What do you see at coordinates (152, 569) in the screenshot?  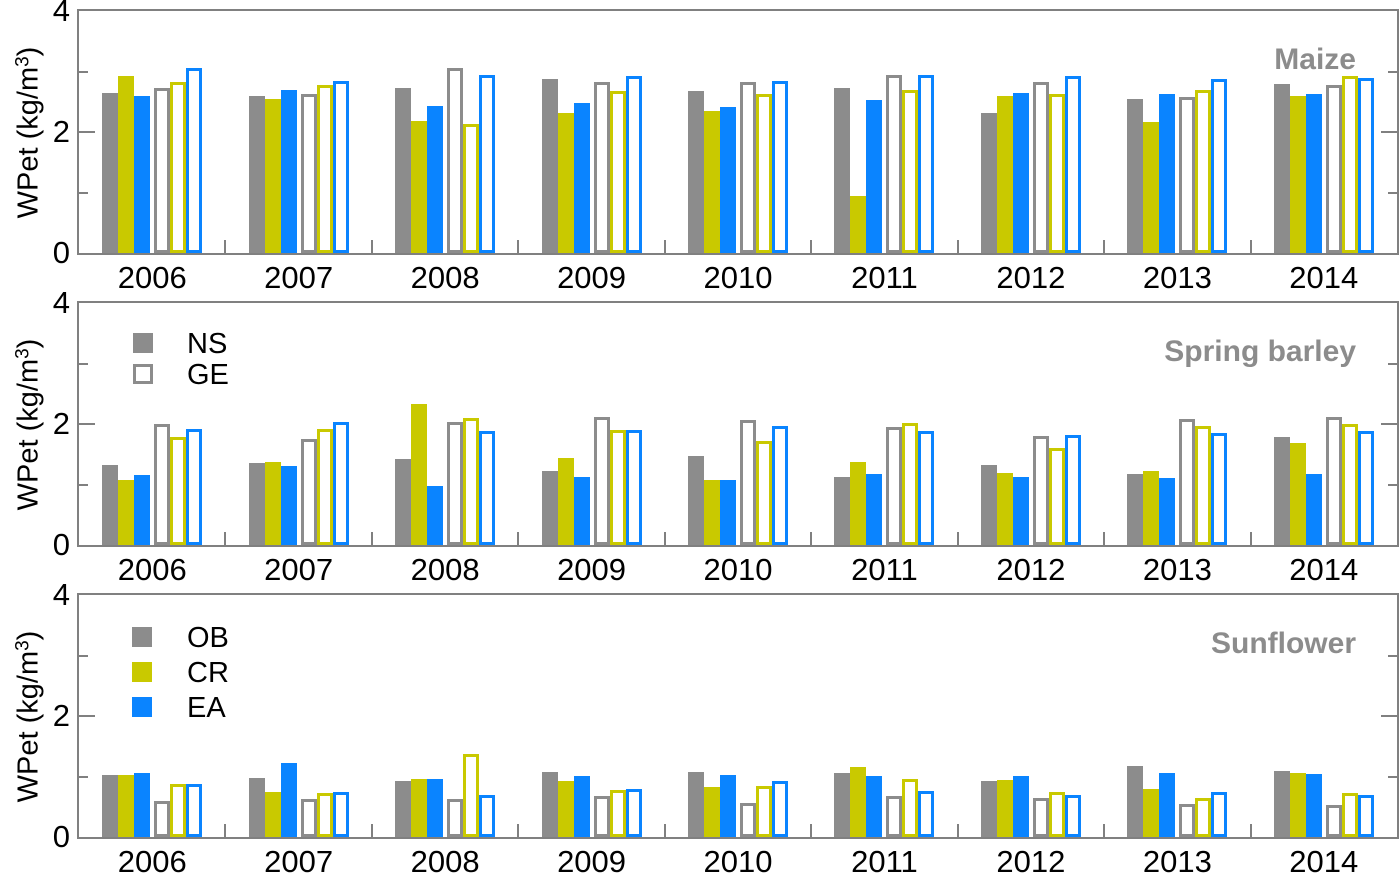 I see `x-tick-label-2006: 2006` at bounding box center [152, 569].